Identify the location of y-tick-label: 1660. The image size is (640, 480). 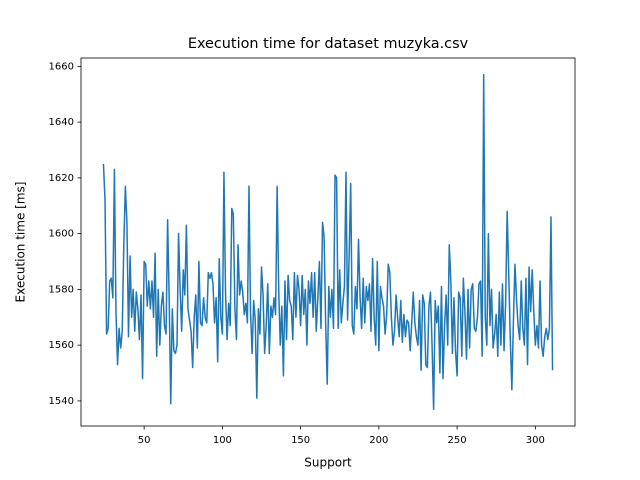
(61, 66).